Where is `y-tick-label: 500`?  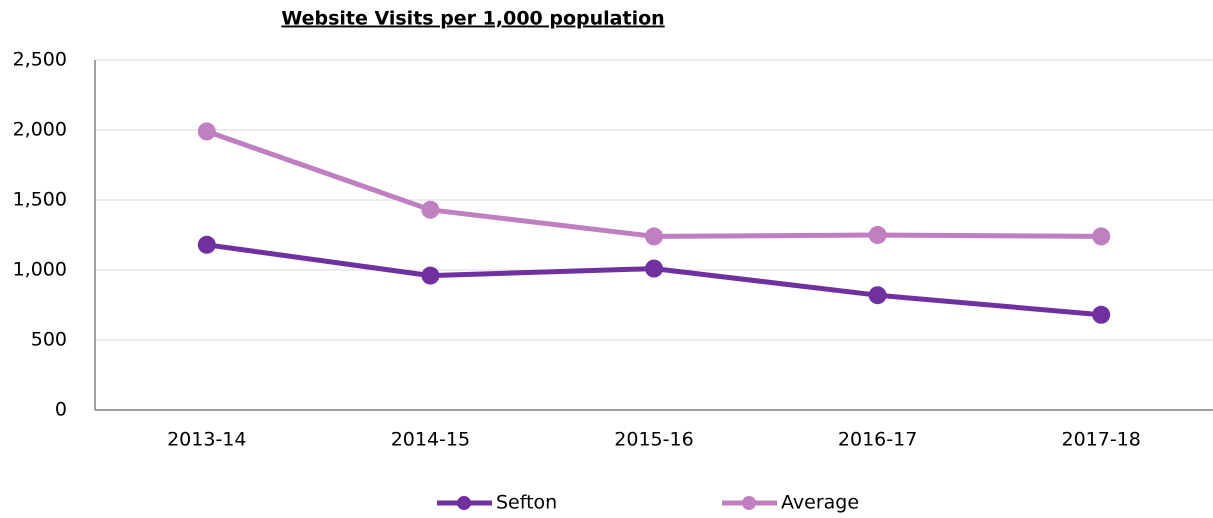
y-tick-label: 500 is located at coordinates (49, 340).